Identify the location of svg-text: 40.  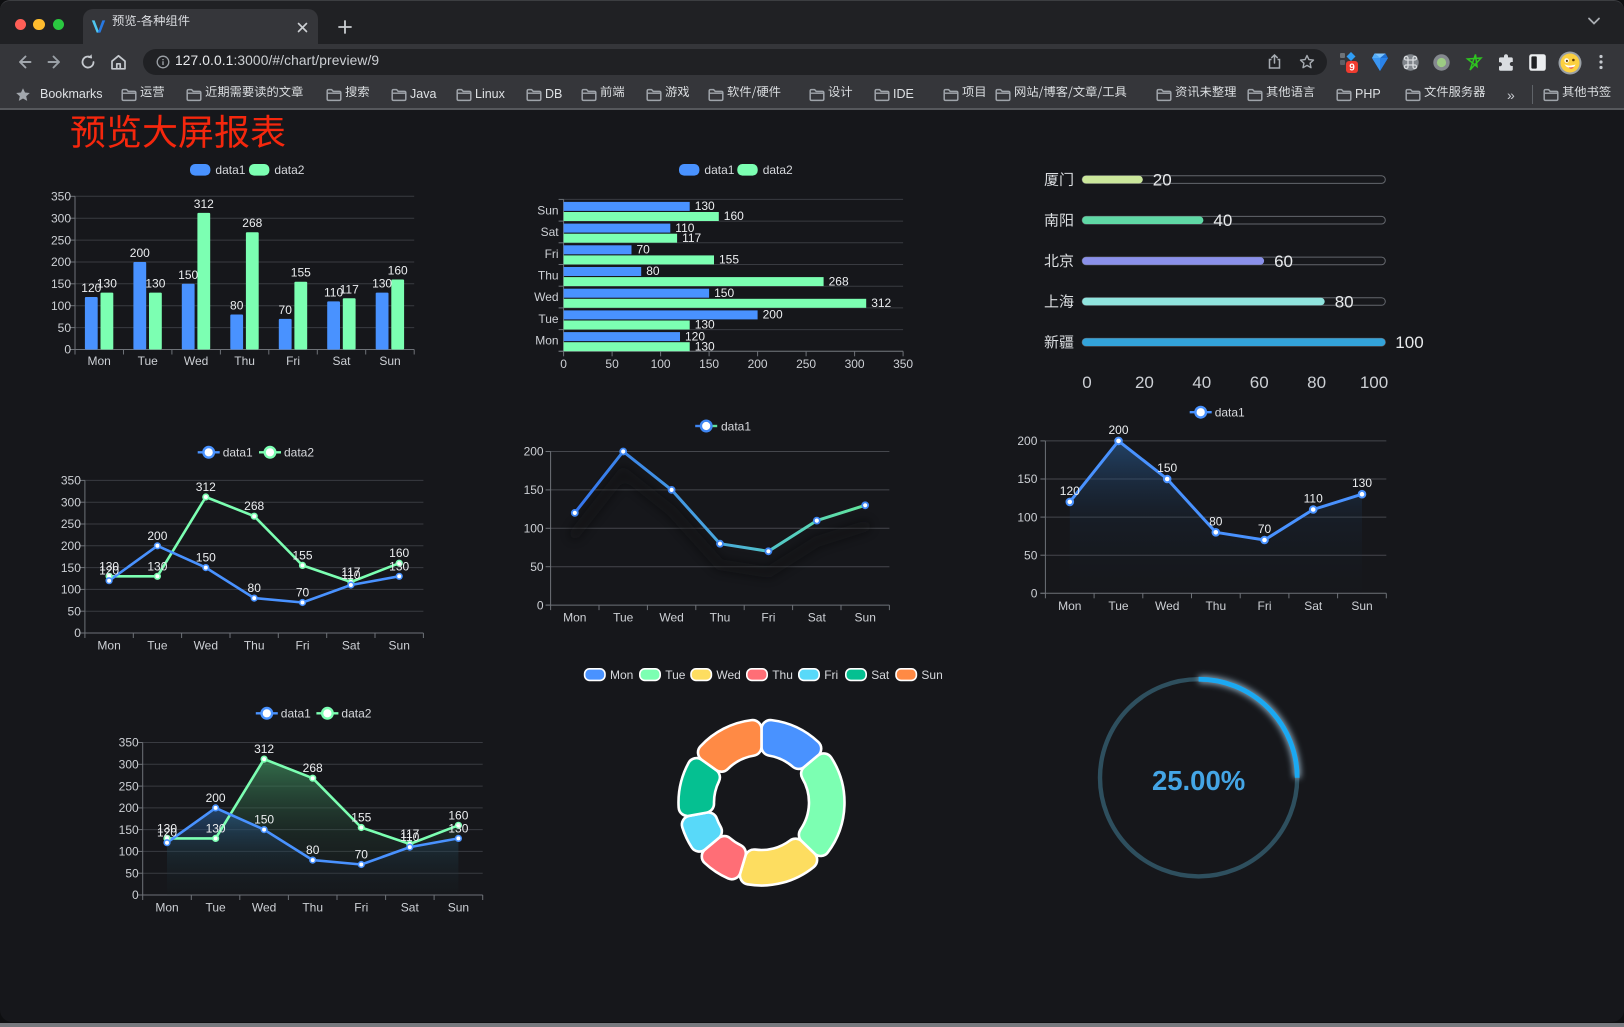
(1201, 382).